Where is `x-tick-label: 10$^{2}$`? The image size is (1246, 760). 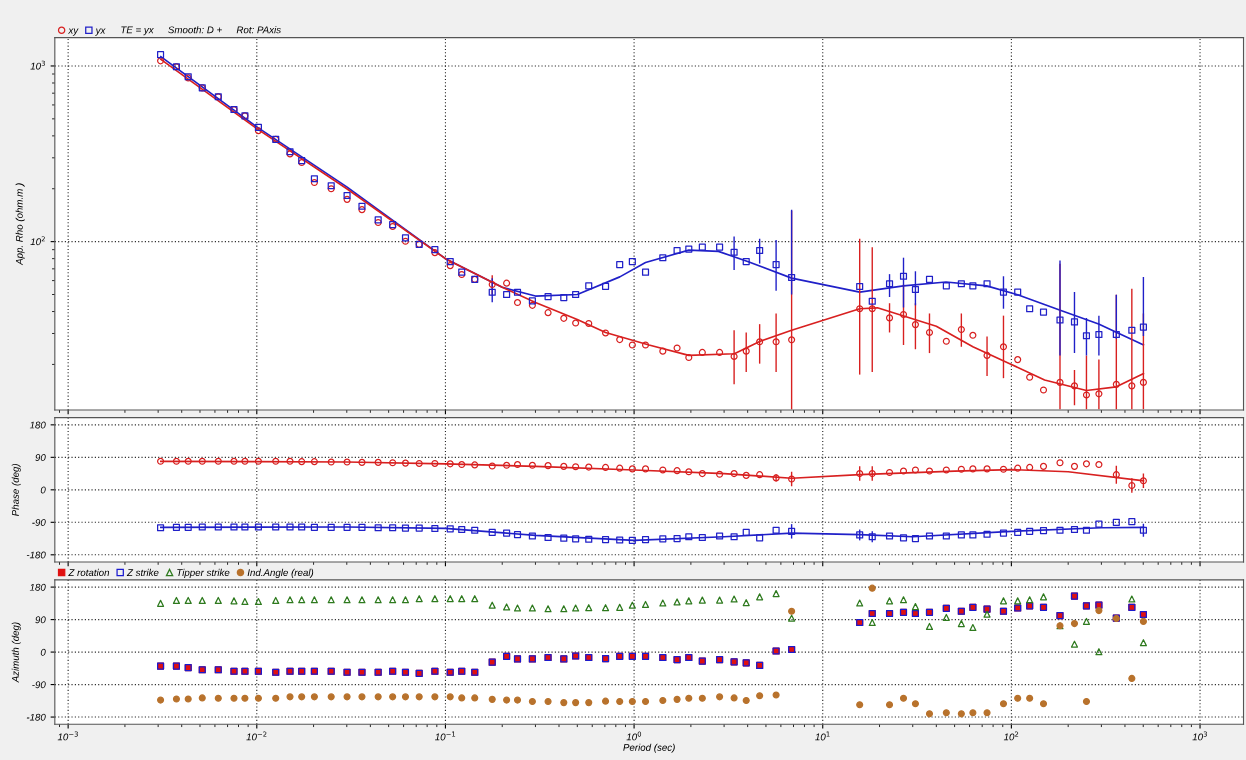
x-tick-label: 10$^{2}$ is located at coordinates (1011, 736).